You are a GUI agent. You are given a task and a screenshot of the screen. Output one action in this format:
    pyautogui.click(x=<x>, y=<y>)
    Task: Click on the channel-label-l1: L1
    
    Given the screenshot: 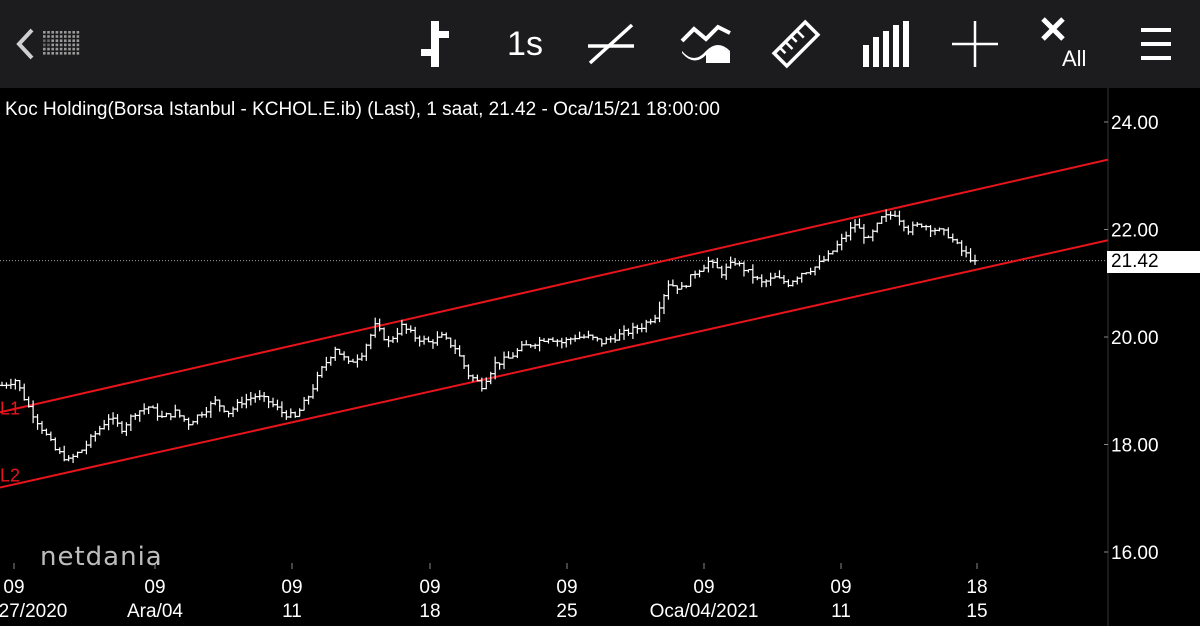 What is the action you would take?
    pyautogui.click(x=10, y=408)
    